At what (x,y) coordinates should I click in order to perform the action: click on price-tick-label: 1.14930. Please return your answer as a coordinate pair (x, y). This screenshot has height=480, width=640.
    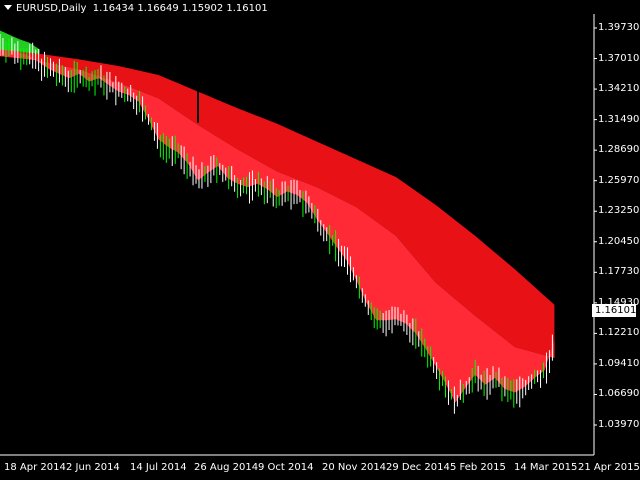
    Looking at the image, I should click on (619, 302).